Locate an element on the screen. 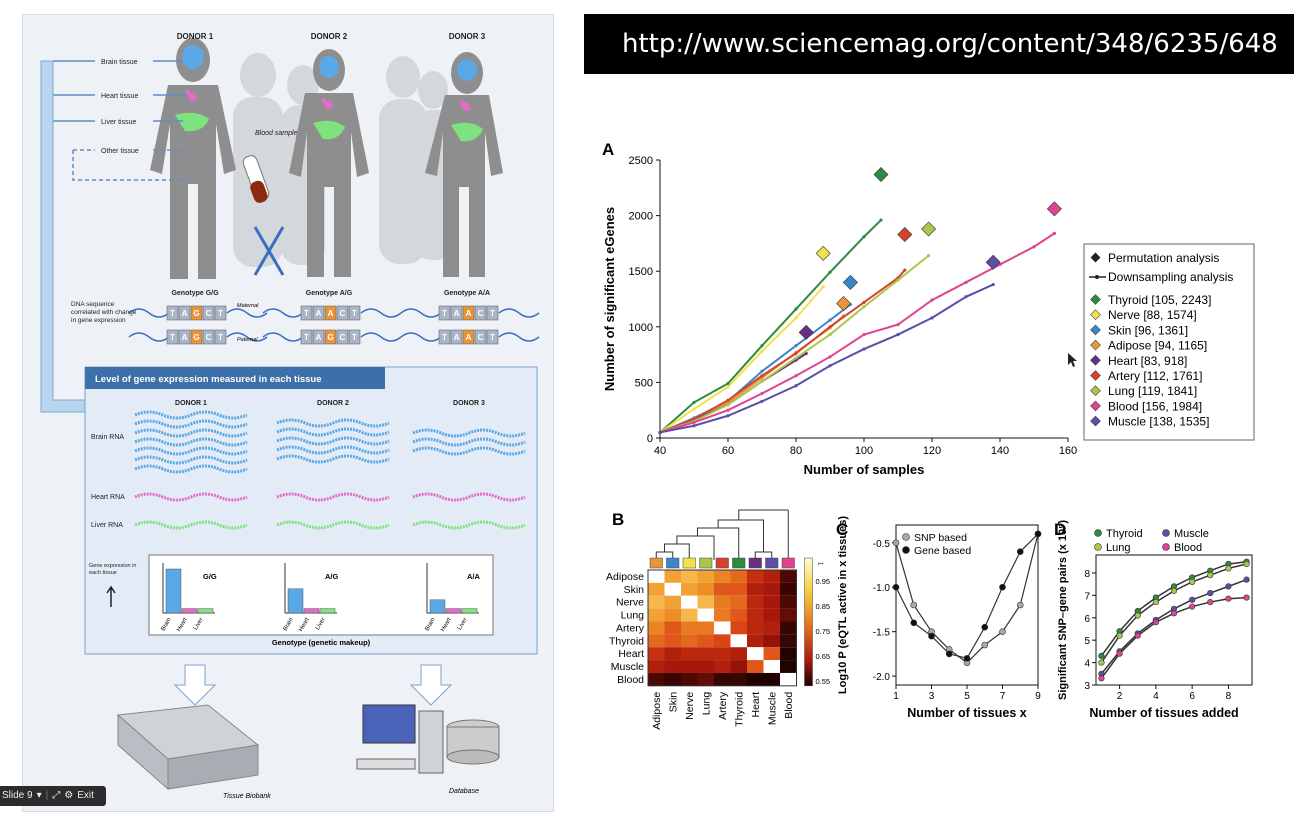 This screenshot has height=840, width=1294. brain-expression-bar is located at coordinates (437, 606).